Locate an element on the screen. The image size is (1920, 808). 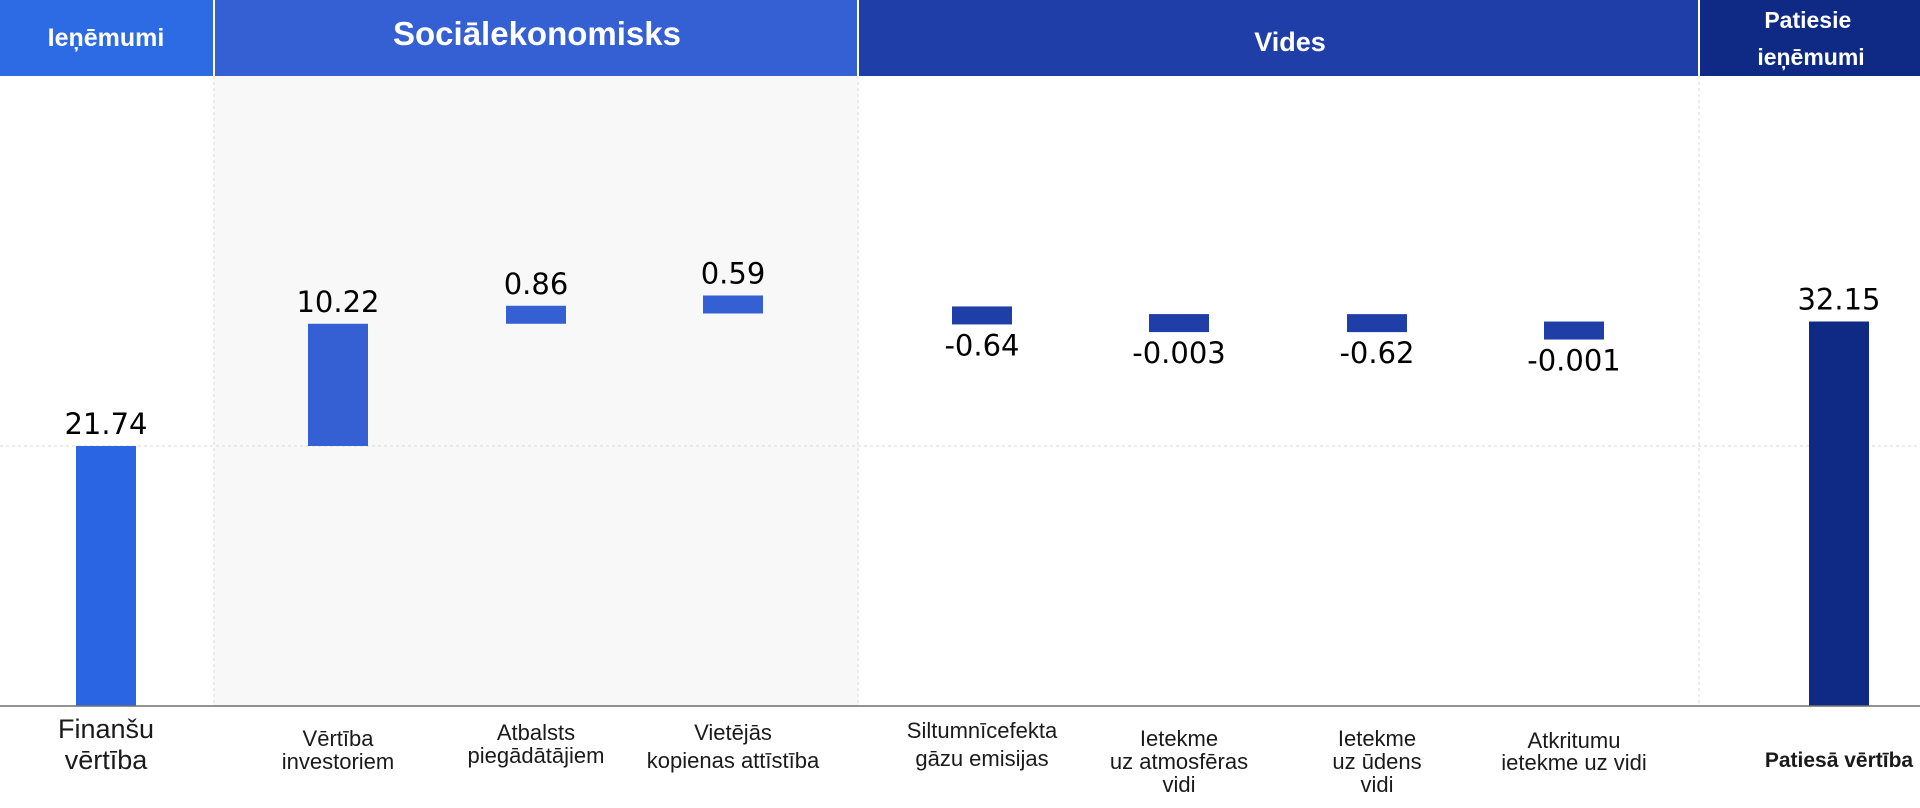
section-header-true-revenue-label: Patiesie ieņēmumi is located at coordinates (1810, 38).